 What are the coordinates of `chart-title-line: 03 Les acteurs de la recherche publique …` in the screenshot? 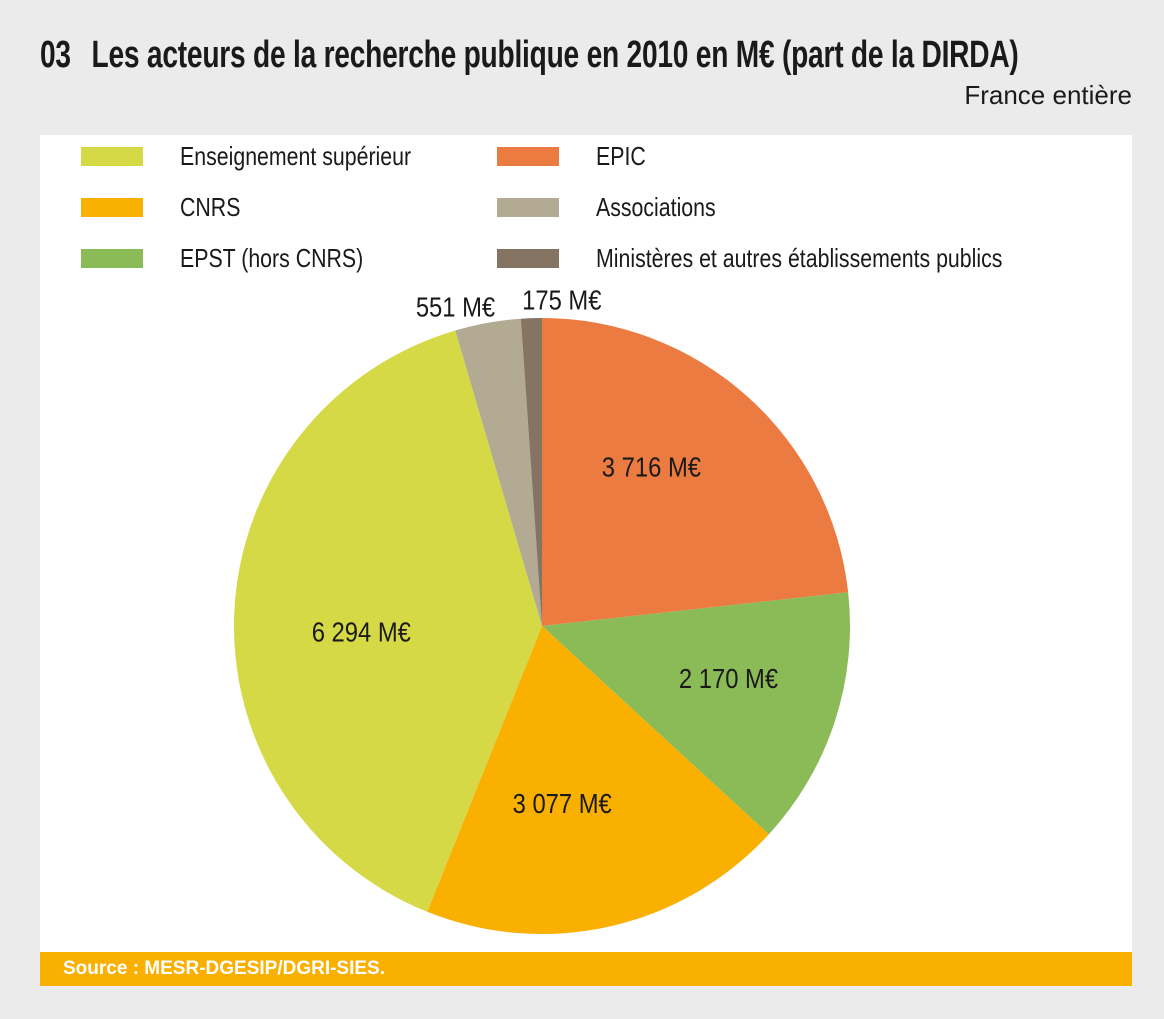 It's located at (529, 55).